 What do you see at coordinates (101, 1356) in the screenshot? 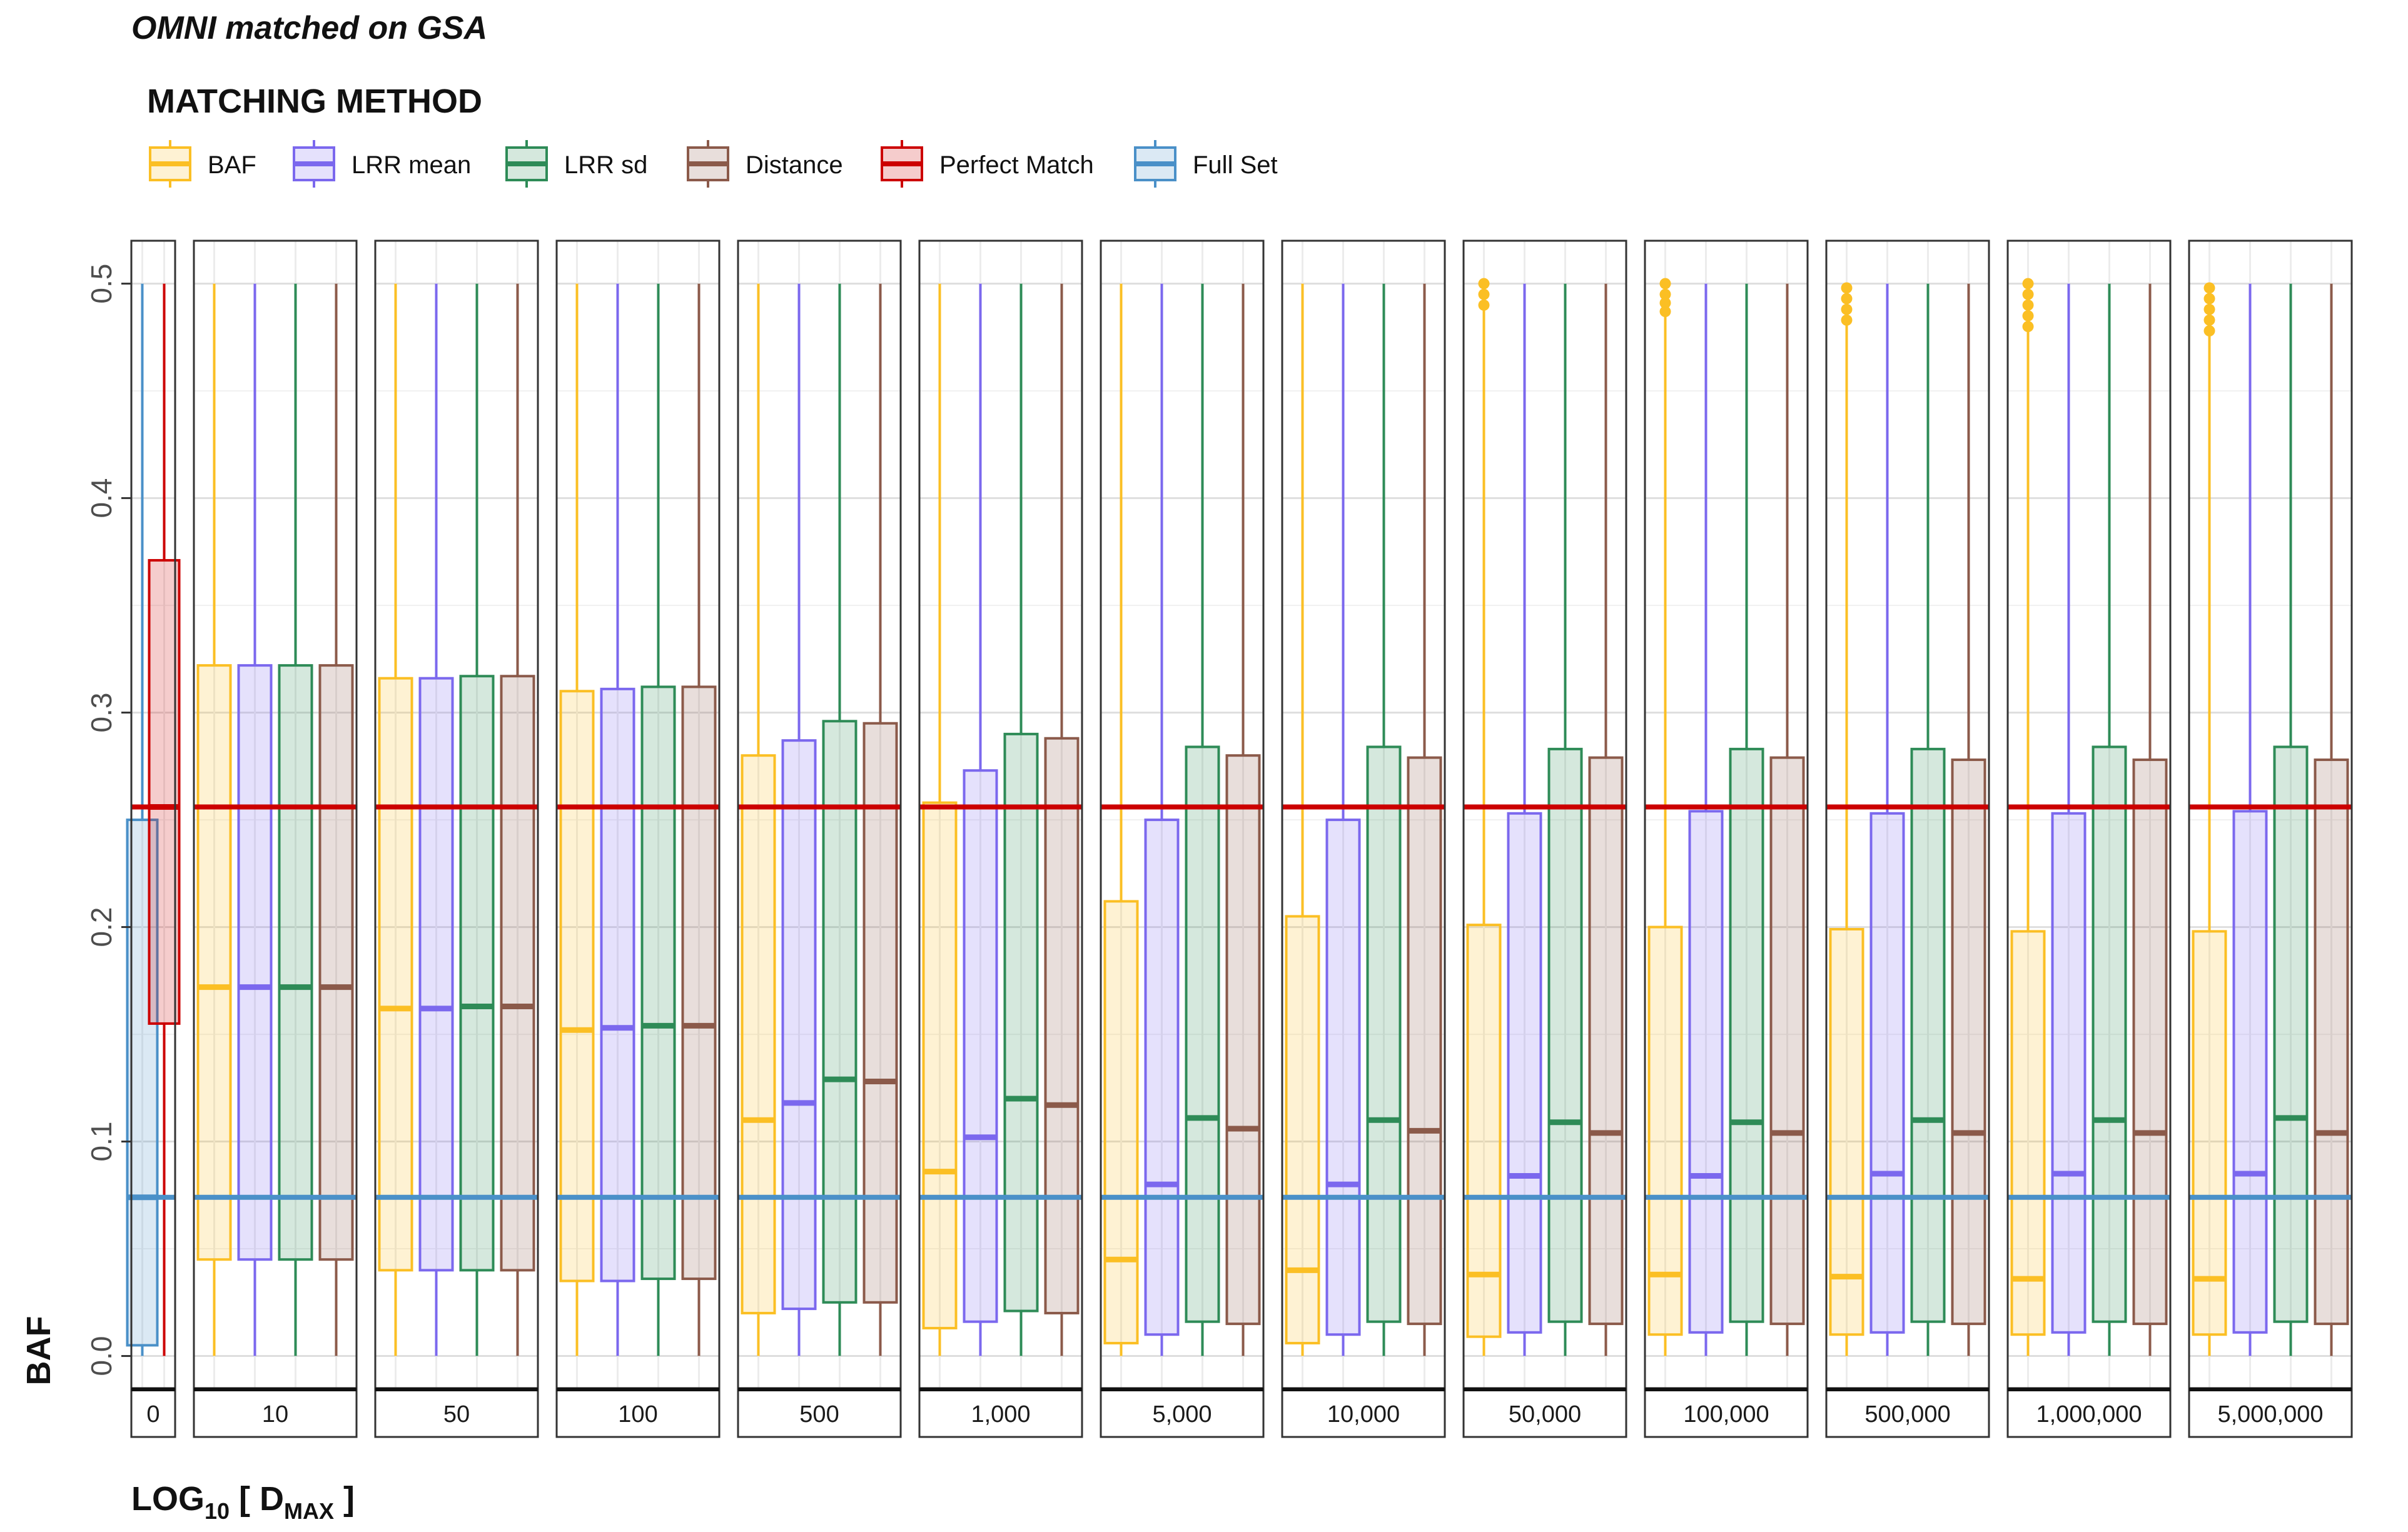
I see `y-tick-label: 0.0` at bounding box center [101, 1356].